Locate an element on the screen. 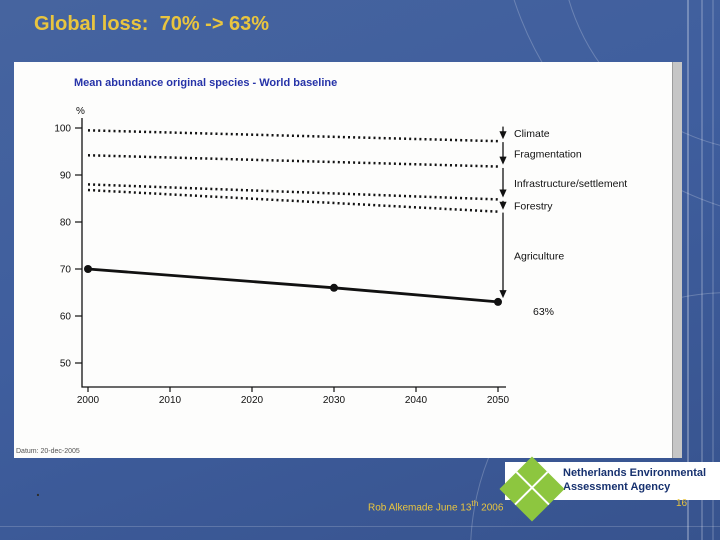 The height and width of the screenshot is (540, 720). background-horizontal-line is located at coordinates (360, 526).